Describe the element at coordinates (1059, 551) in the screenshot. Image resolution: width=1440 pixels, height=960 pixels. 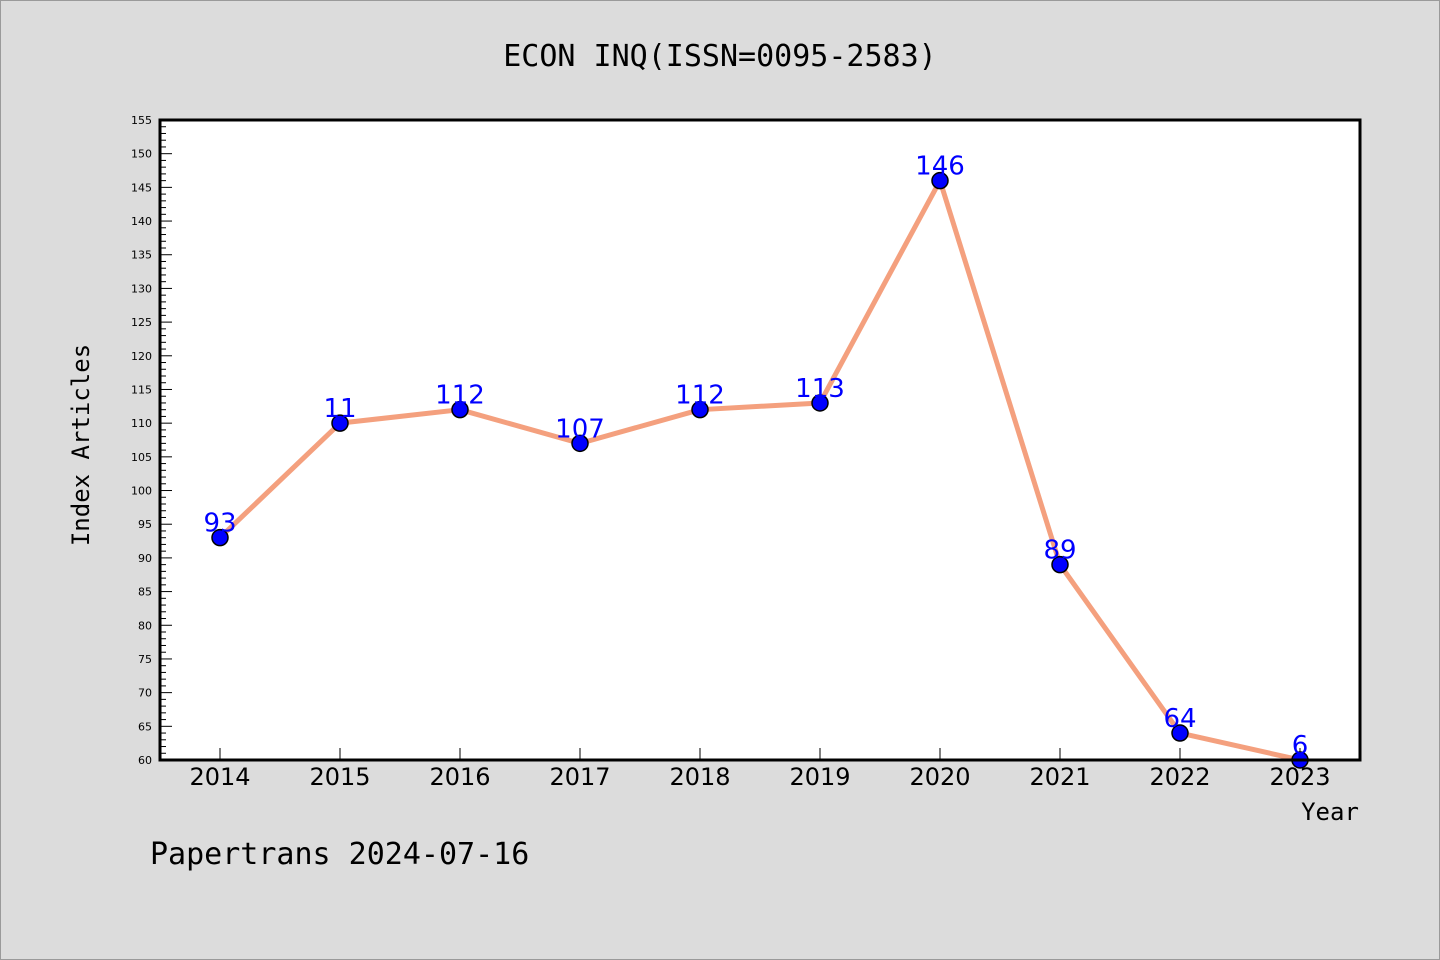
I see `data-label: 89` at that location.